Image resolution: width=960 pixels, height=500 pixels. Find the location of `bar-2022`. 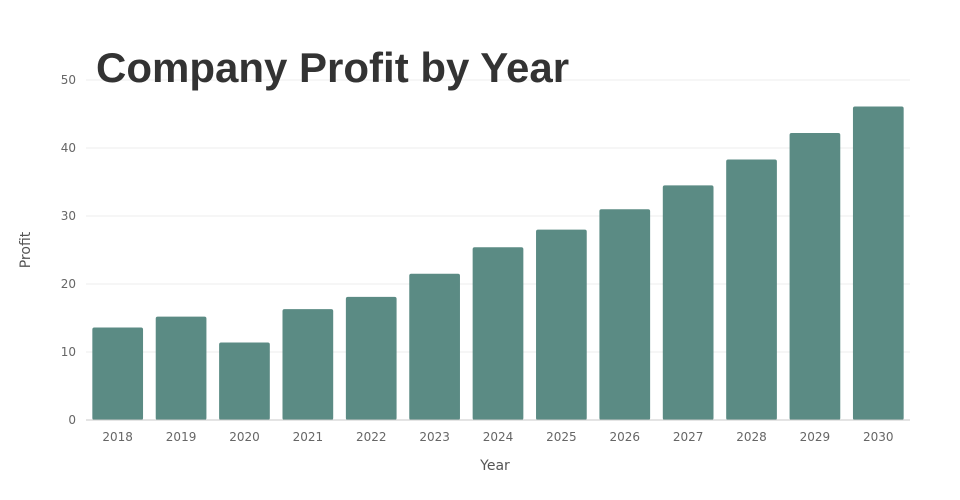

bar-2022 is located at coordinates (371, 358).